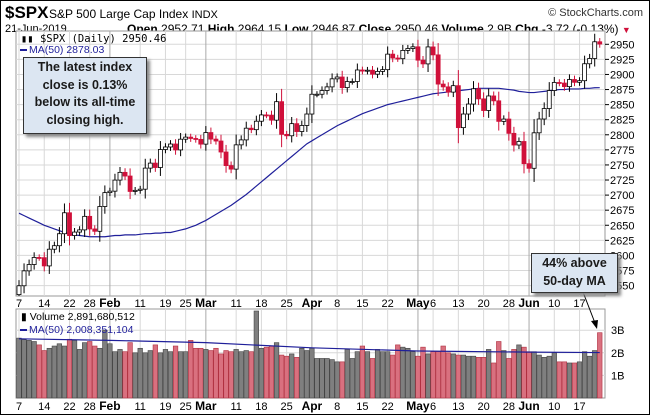  What do you see at coordinates (109, 303) in the screenshot?
I see `x-tick-label: Feb` at bounding box center [109, 303].